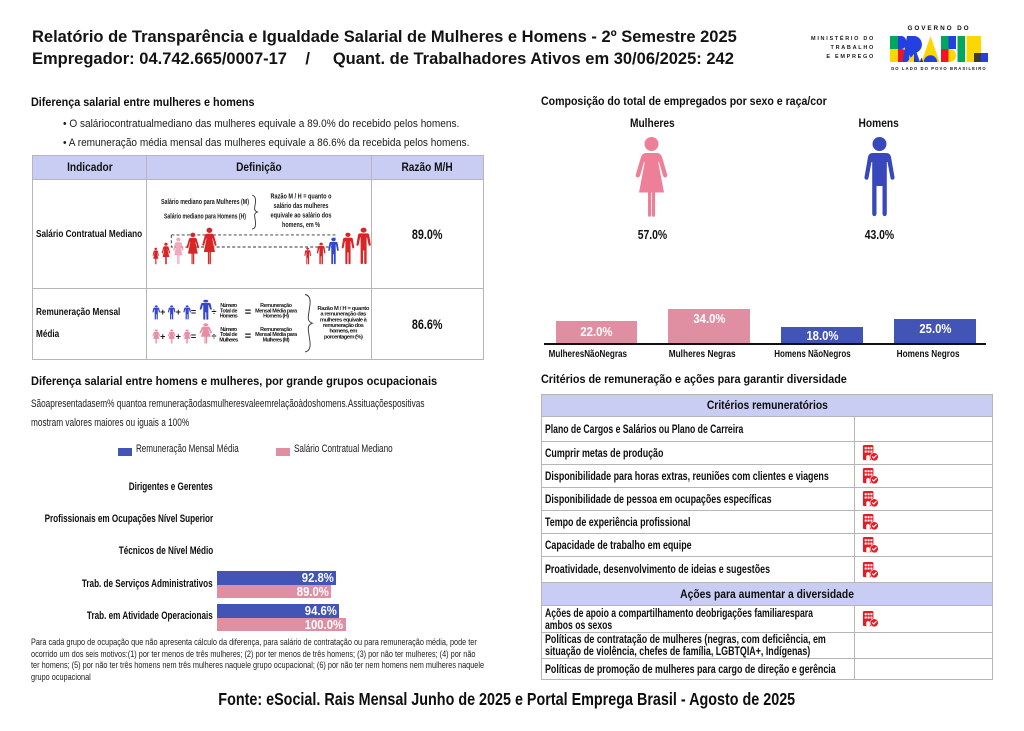 The width and height of the screenshot is (1024, 731). I want to click on svg-text: mulheres equivale à, so click(344, 320).